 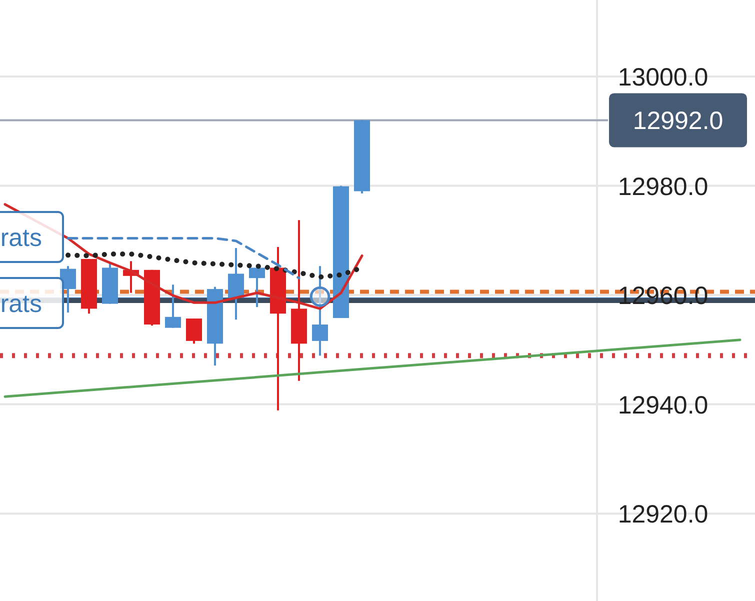 I want to click on y-tick-label: 12960.0, so click(x=663, y=296).